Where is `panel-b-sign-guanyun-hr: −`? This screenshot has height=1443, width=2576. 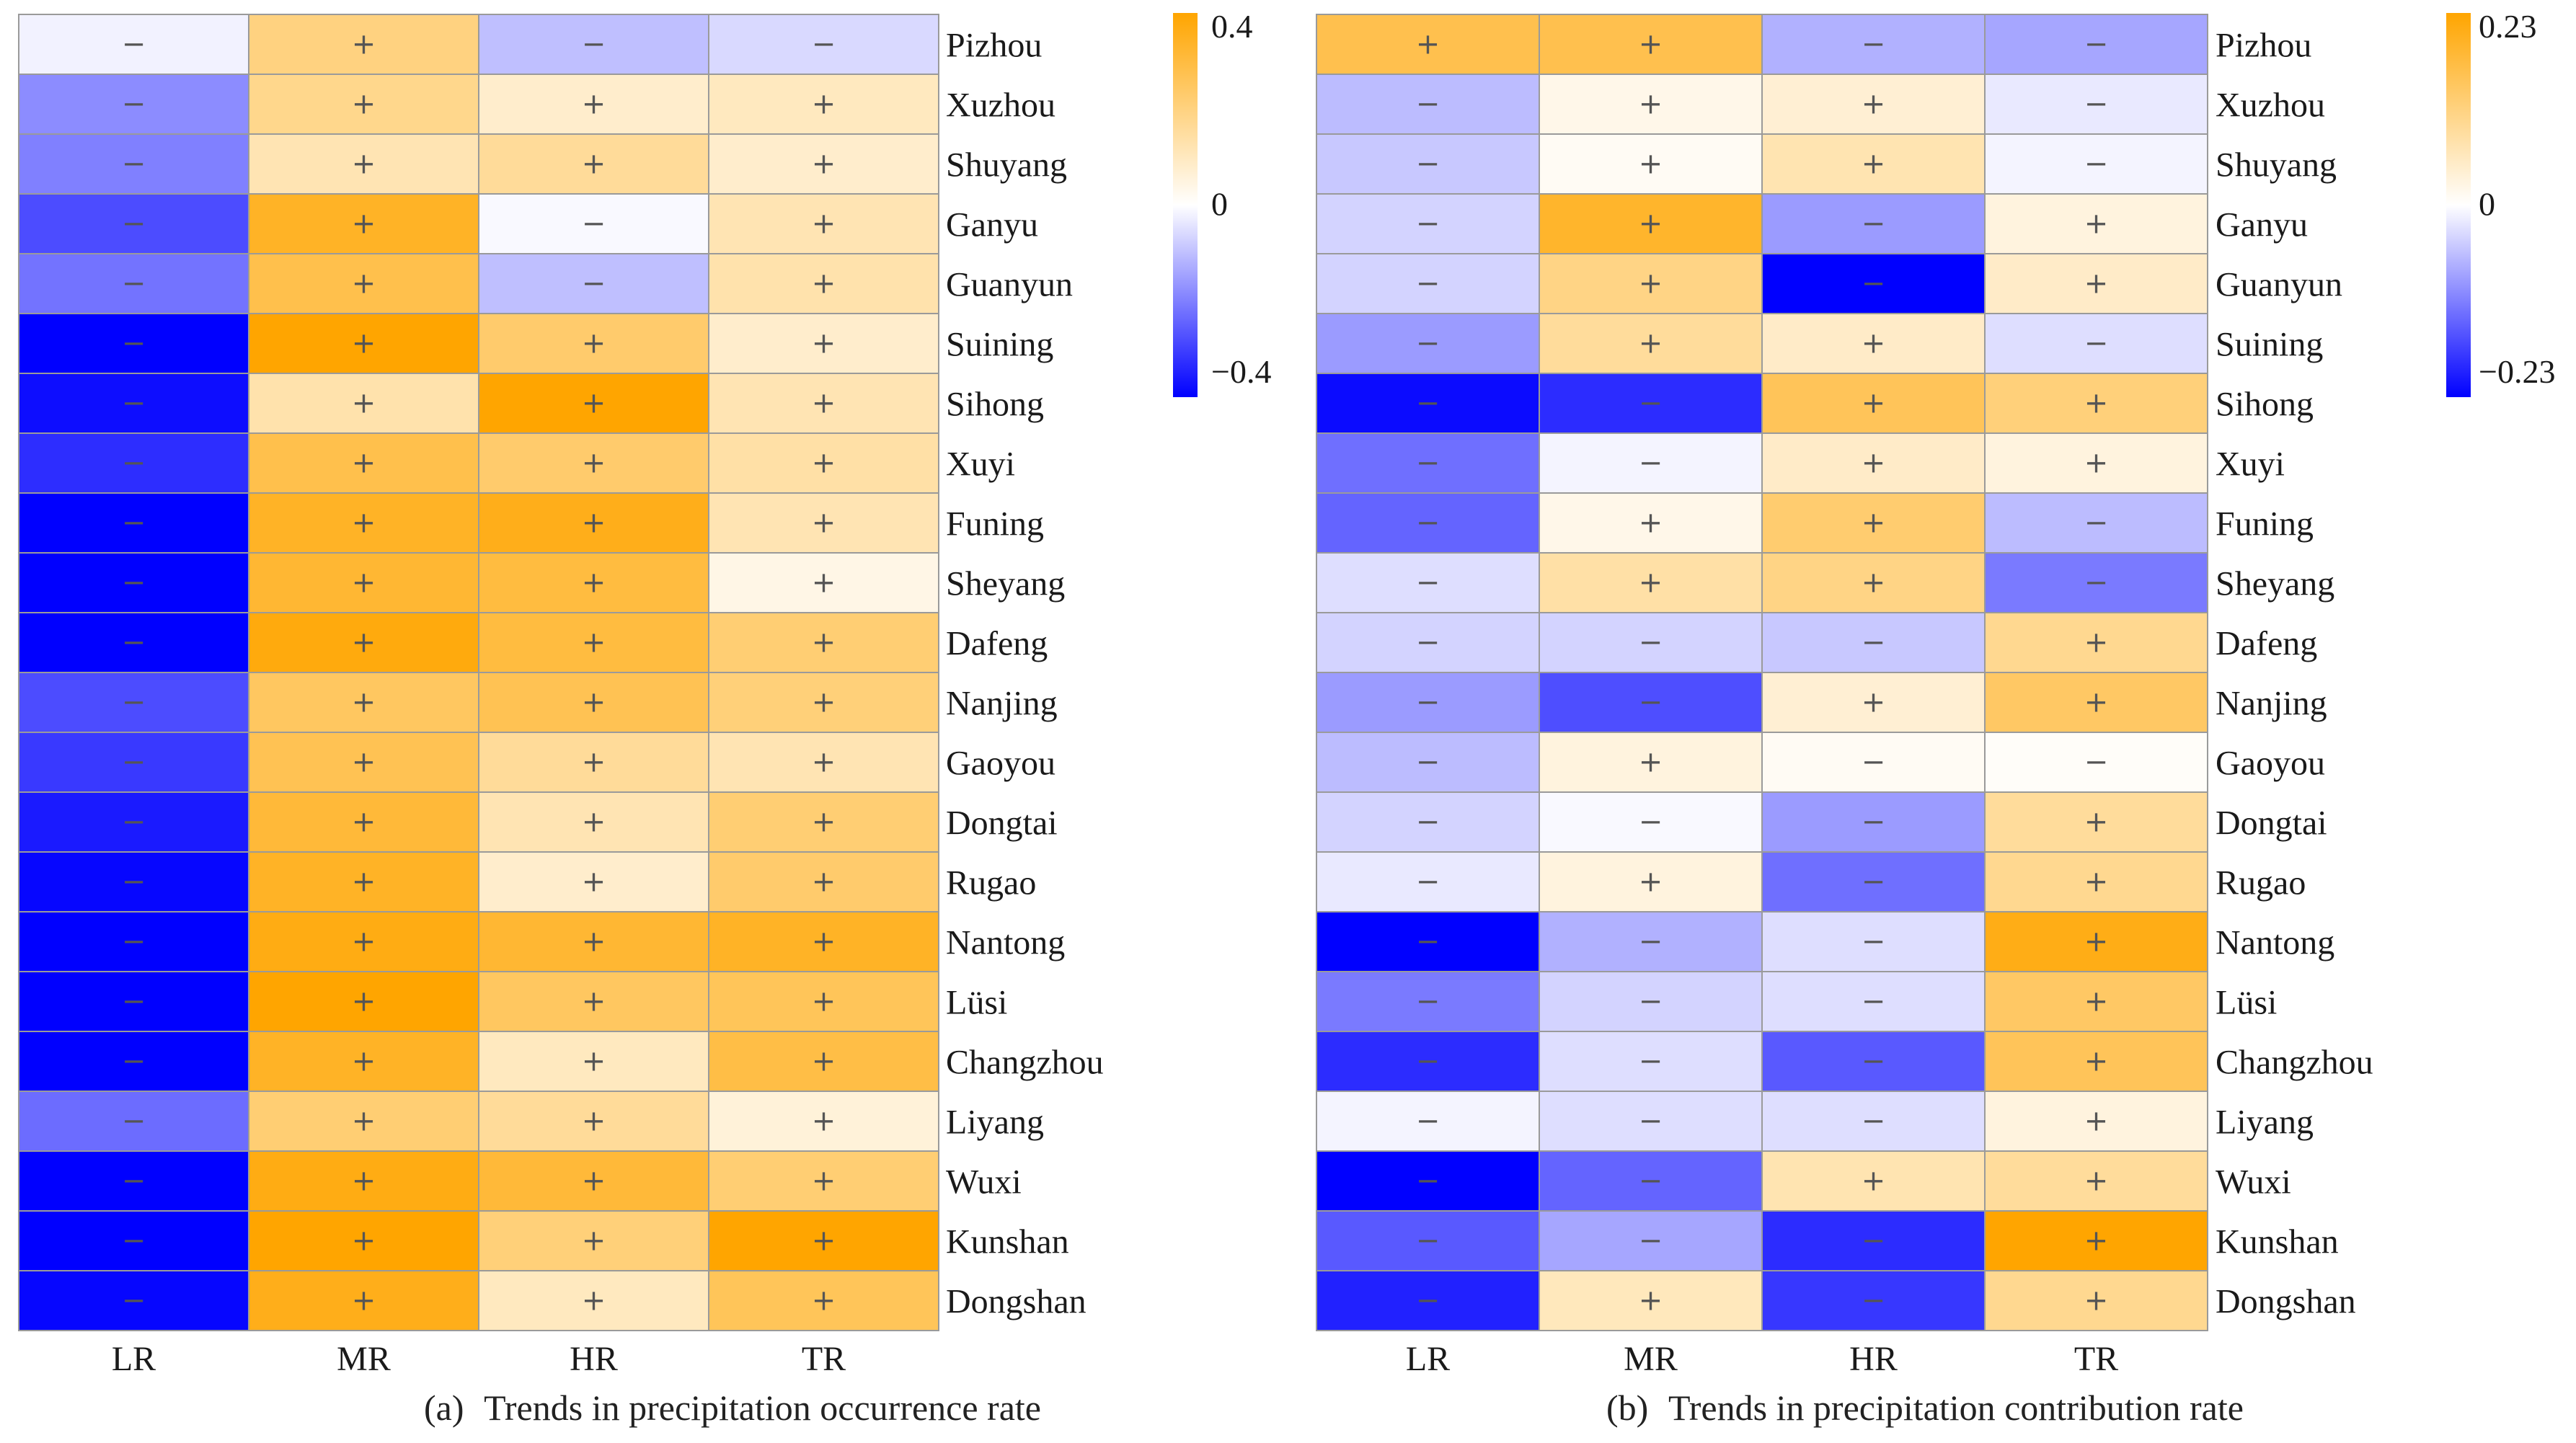 panel-b-sign-guanyun-hr: − is located at coordinates (1874, 284).